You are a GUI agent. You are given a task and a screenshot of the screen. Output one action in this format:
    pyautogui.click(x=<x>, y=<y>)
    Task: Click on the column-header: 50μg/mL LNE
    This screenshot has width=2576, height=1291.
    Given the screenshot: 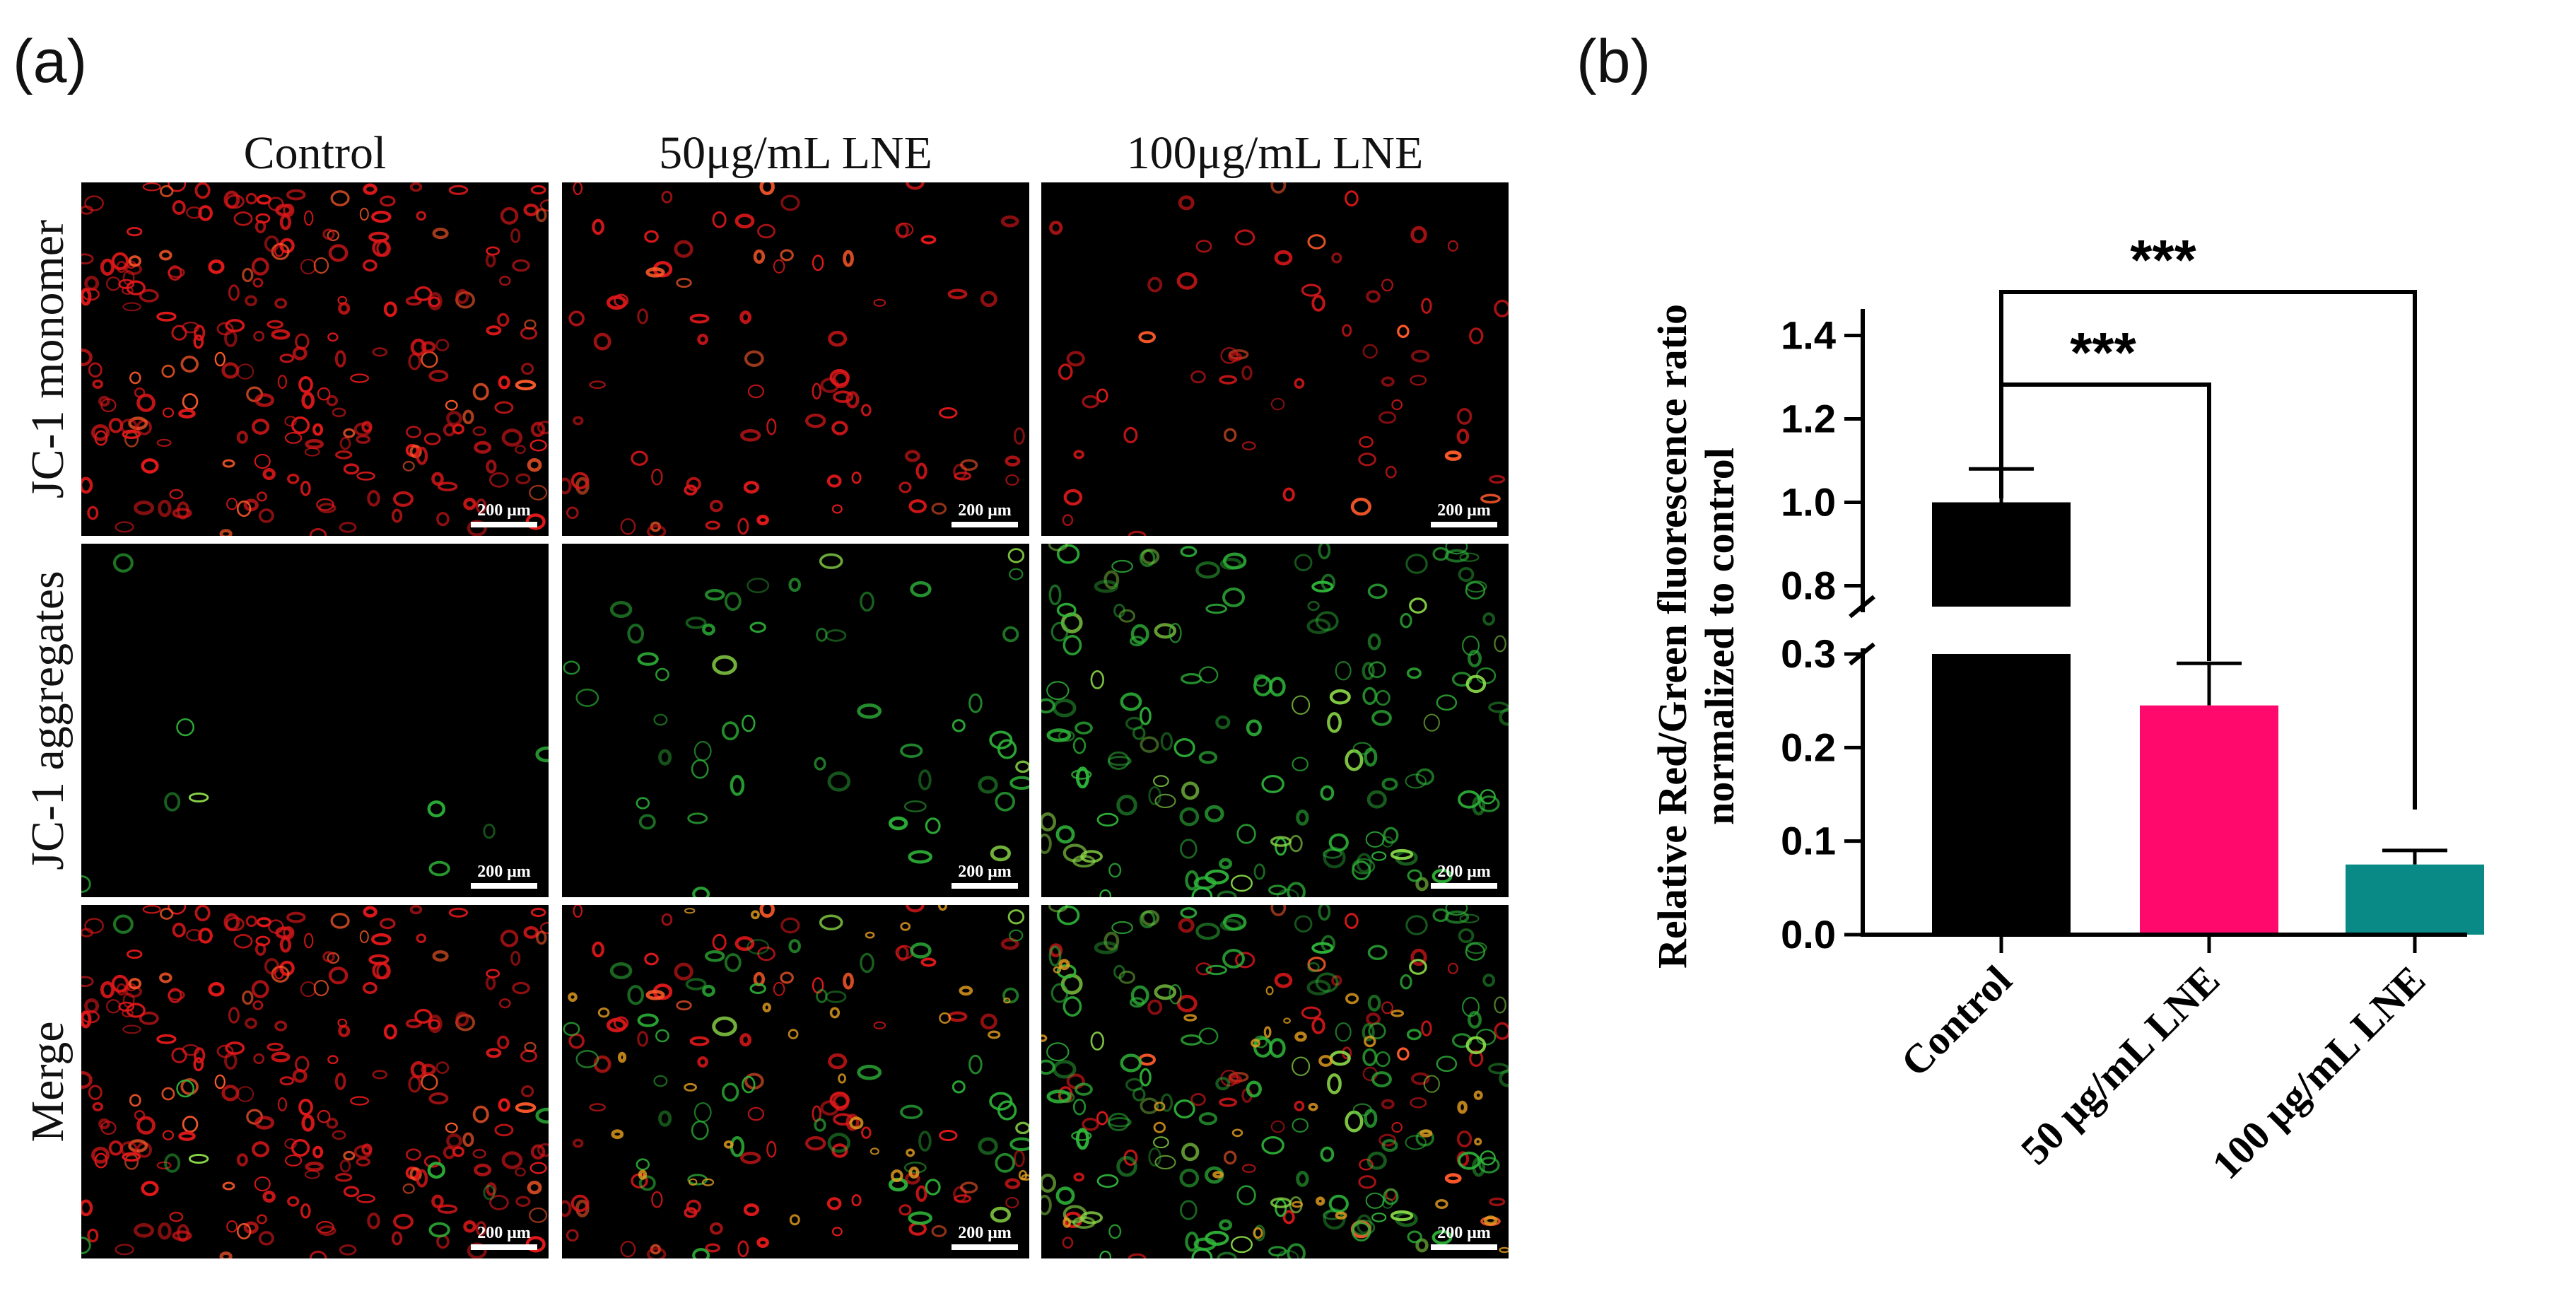 What is the action you would take?
    pyautogui.click(x=796, y=153)
    